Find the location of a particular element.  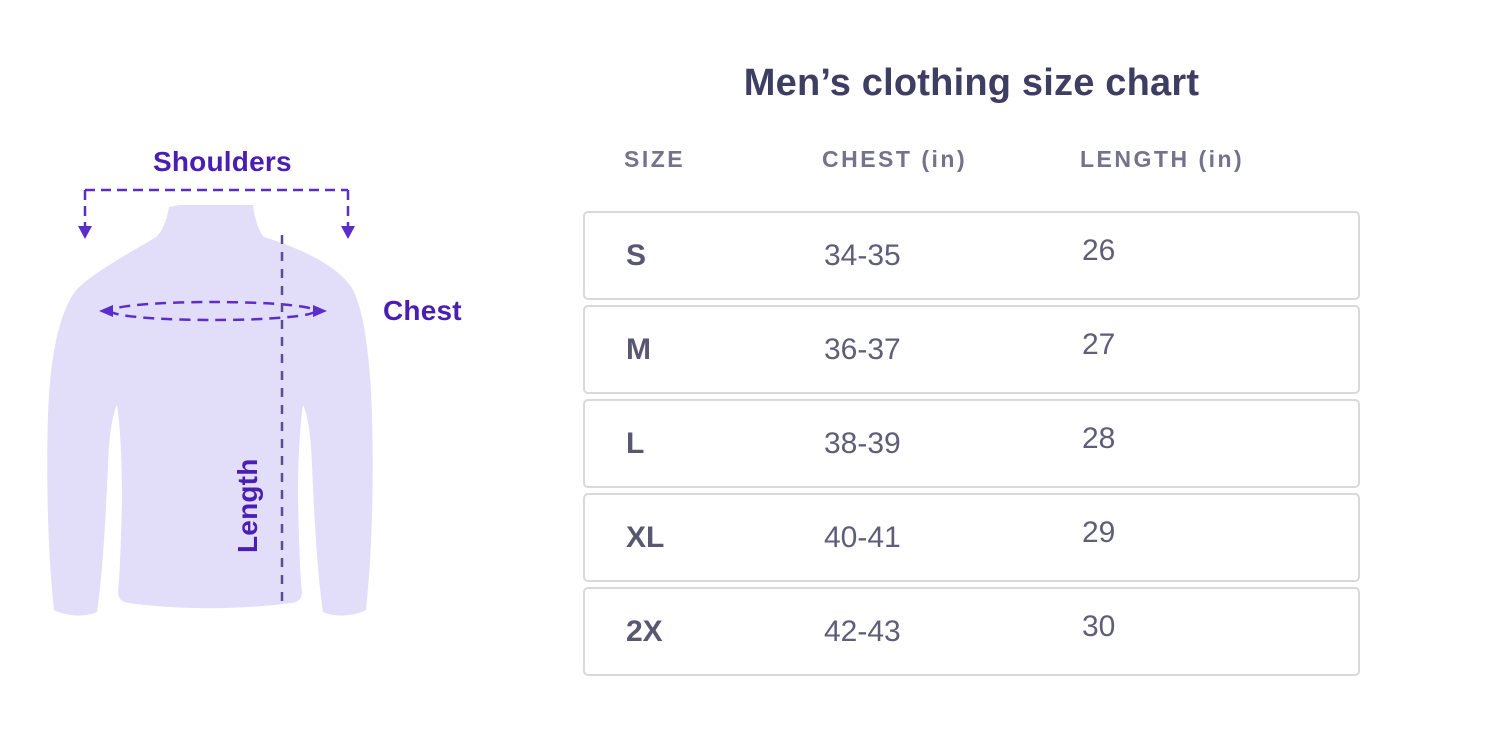

shoulders-label: Shoulders is located at coordinates (222, 161).